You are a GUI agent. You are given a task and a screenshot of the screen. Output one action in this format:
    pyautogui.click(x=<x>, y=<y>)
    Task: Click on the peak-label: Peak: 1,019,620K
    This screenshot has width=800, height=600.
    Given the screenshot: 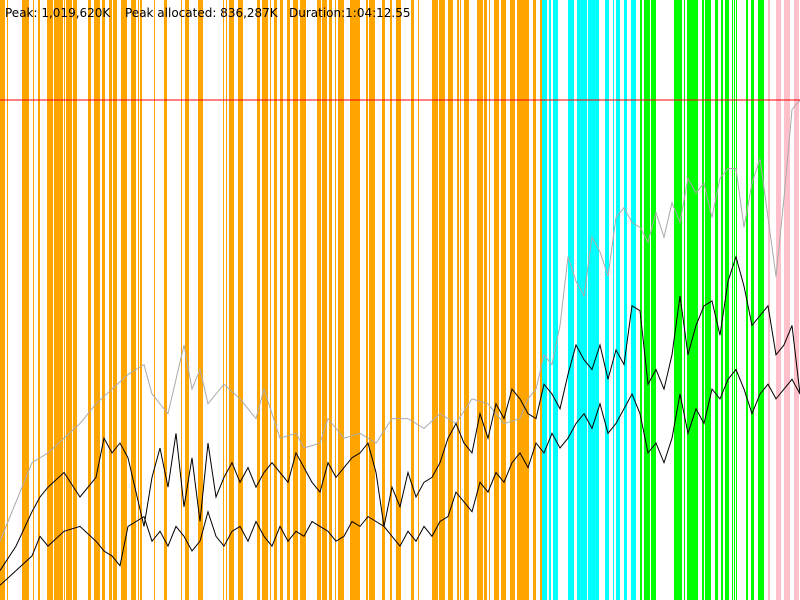 What is the action you would take?
    pyautogui.click(x=58, y=13)
    